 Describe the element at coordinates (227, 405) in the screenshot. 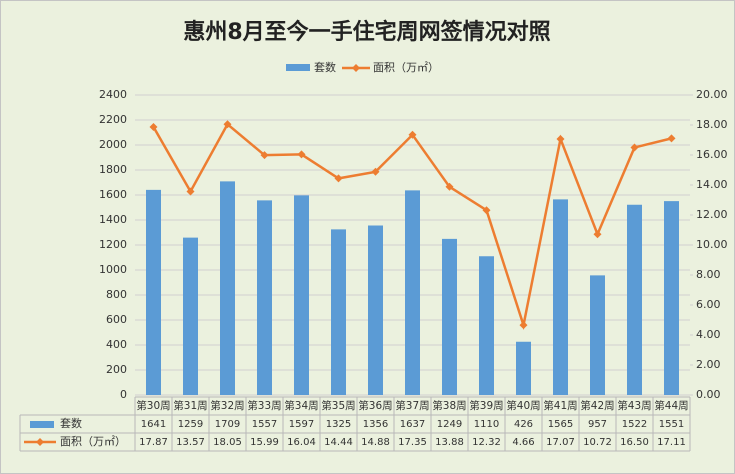

I see `x-tick-label: 第32周` at that location.